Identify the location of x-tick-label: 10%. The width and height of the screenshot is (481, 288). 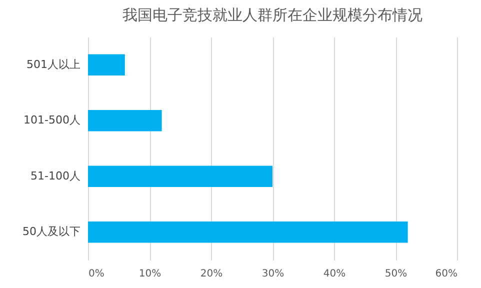
(150, 274).